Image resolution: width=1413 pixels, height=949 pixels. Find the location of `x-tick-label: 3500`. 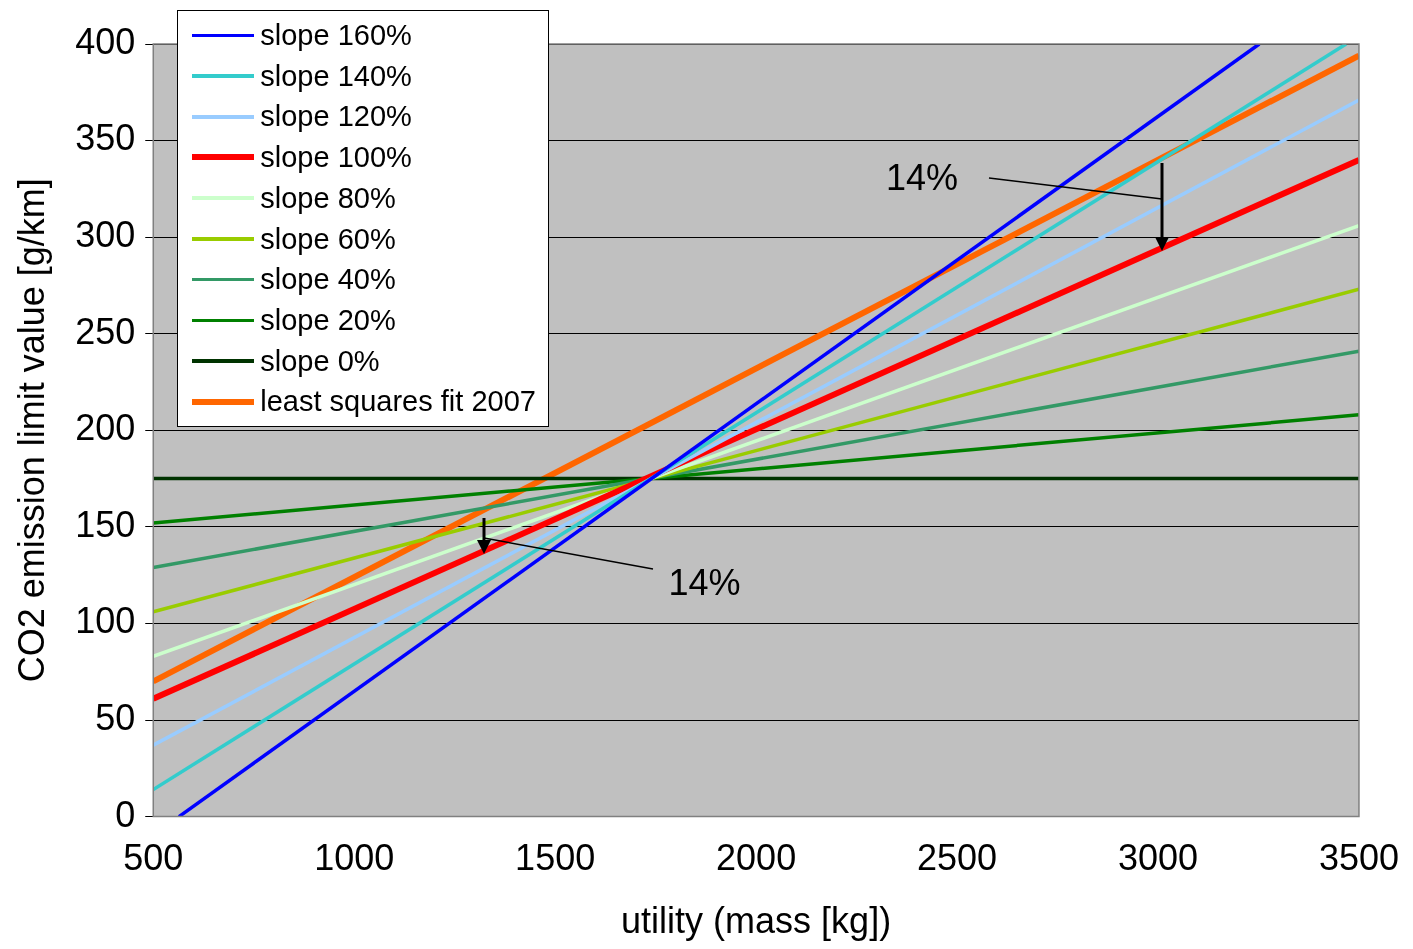

x-tick-label: 3500 is located at coordinates (1358, 858).